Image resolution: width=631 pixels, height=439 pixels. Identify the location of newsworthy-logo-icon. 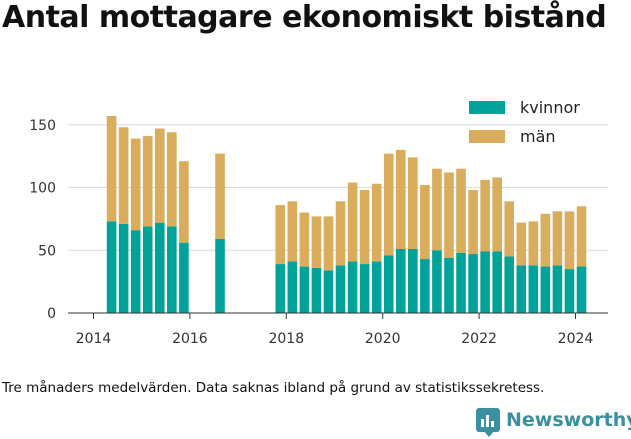
(488, 422).